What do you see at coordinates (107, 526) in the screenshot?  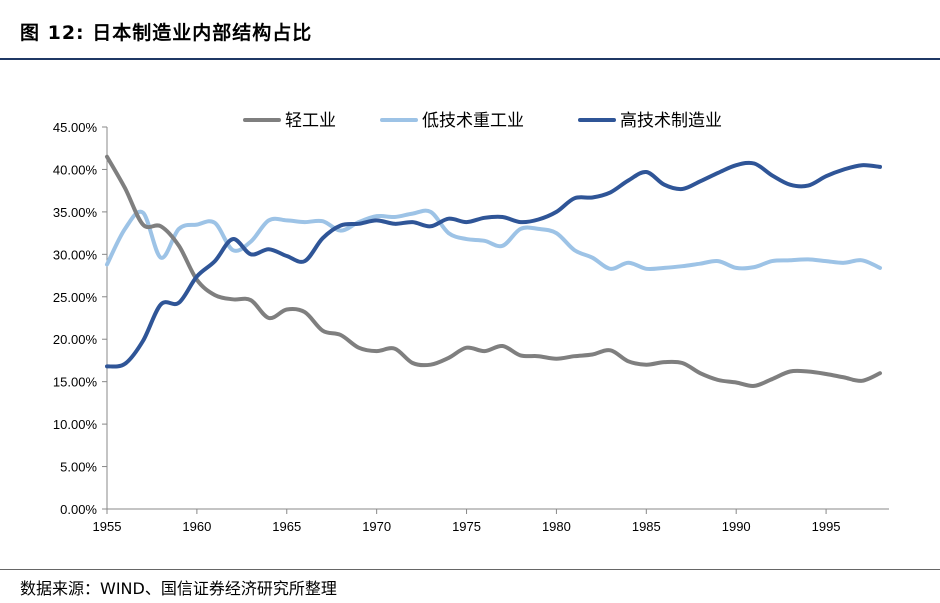 I see `x-tick-label: 1955` at bounding box center [107, 526].